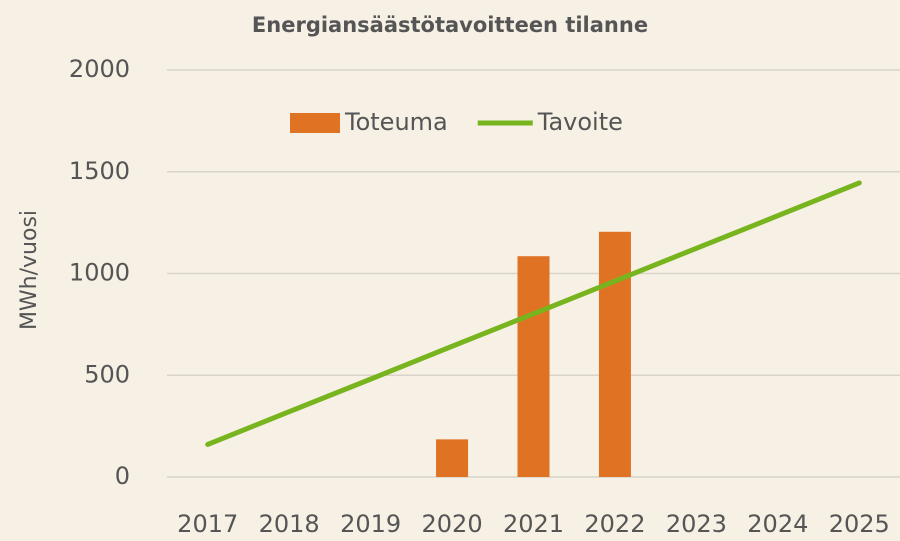  What do you see at coordinates (859, 524) in the screenshot?
I see `x-tick-label: 2025` at bounding box center [859, 524].